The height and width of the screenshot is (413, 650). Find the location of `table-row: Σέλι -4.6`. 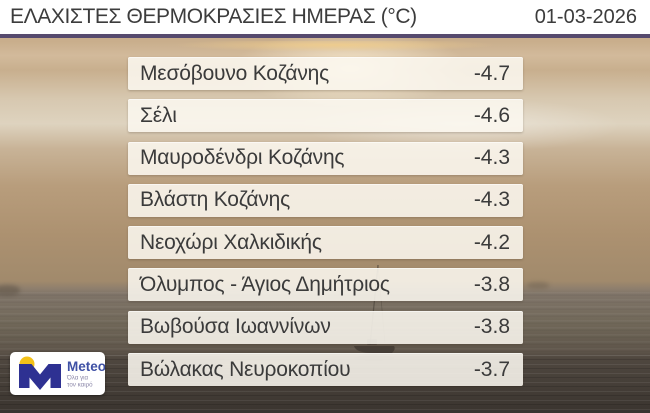

table-row: Σέλι -4.6 is located at coordinates (325, 116).